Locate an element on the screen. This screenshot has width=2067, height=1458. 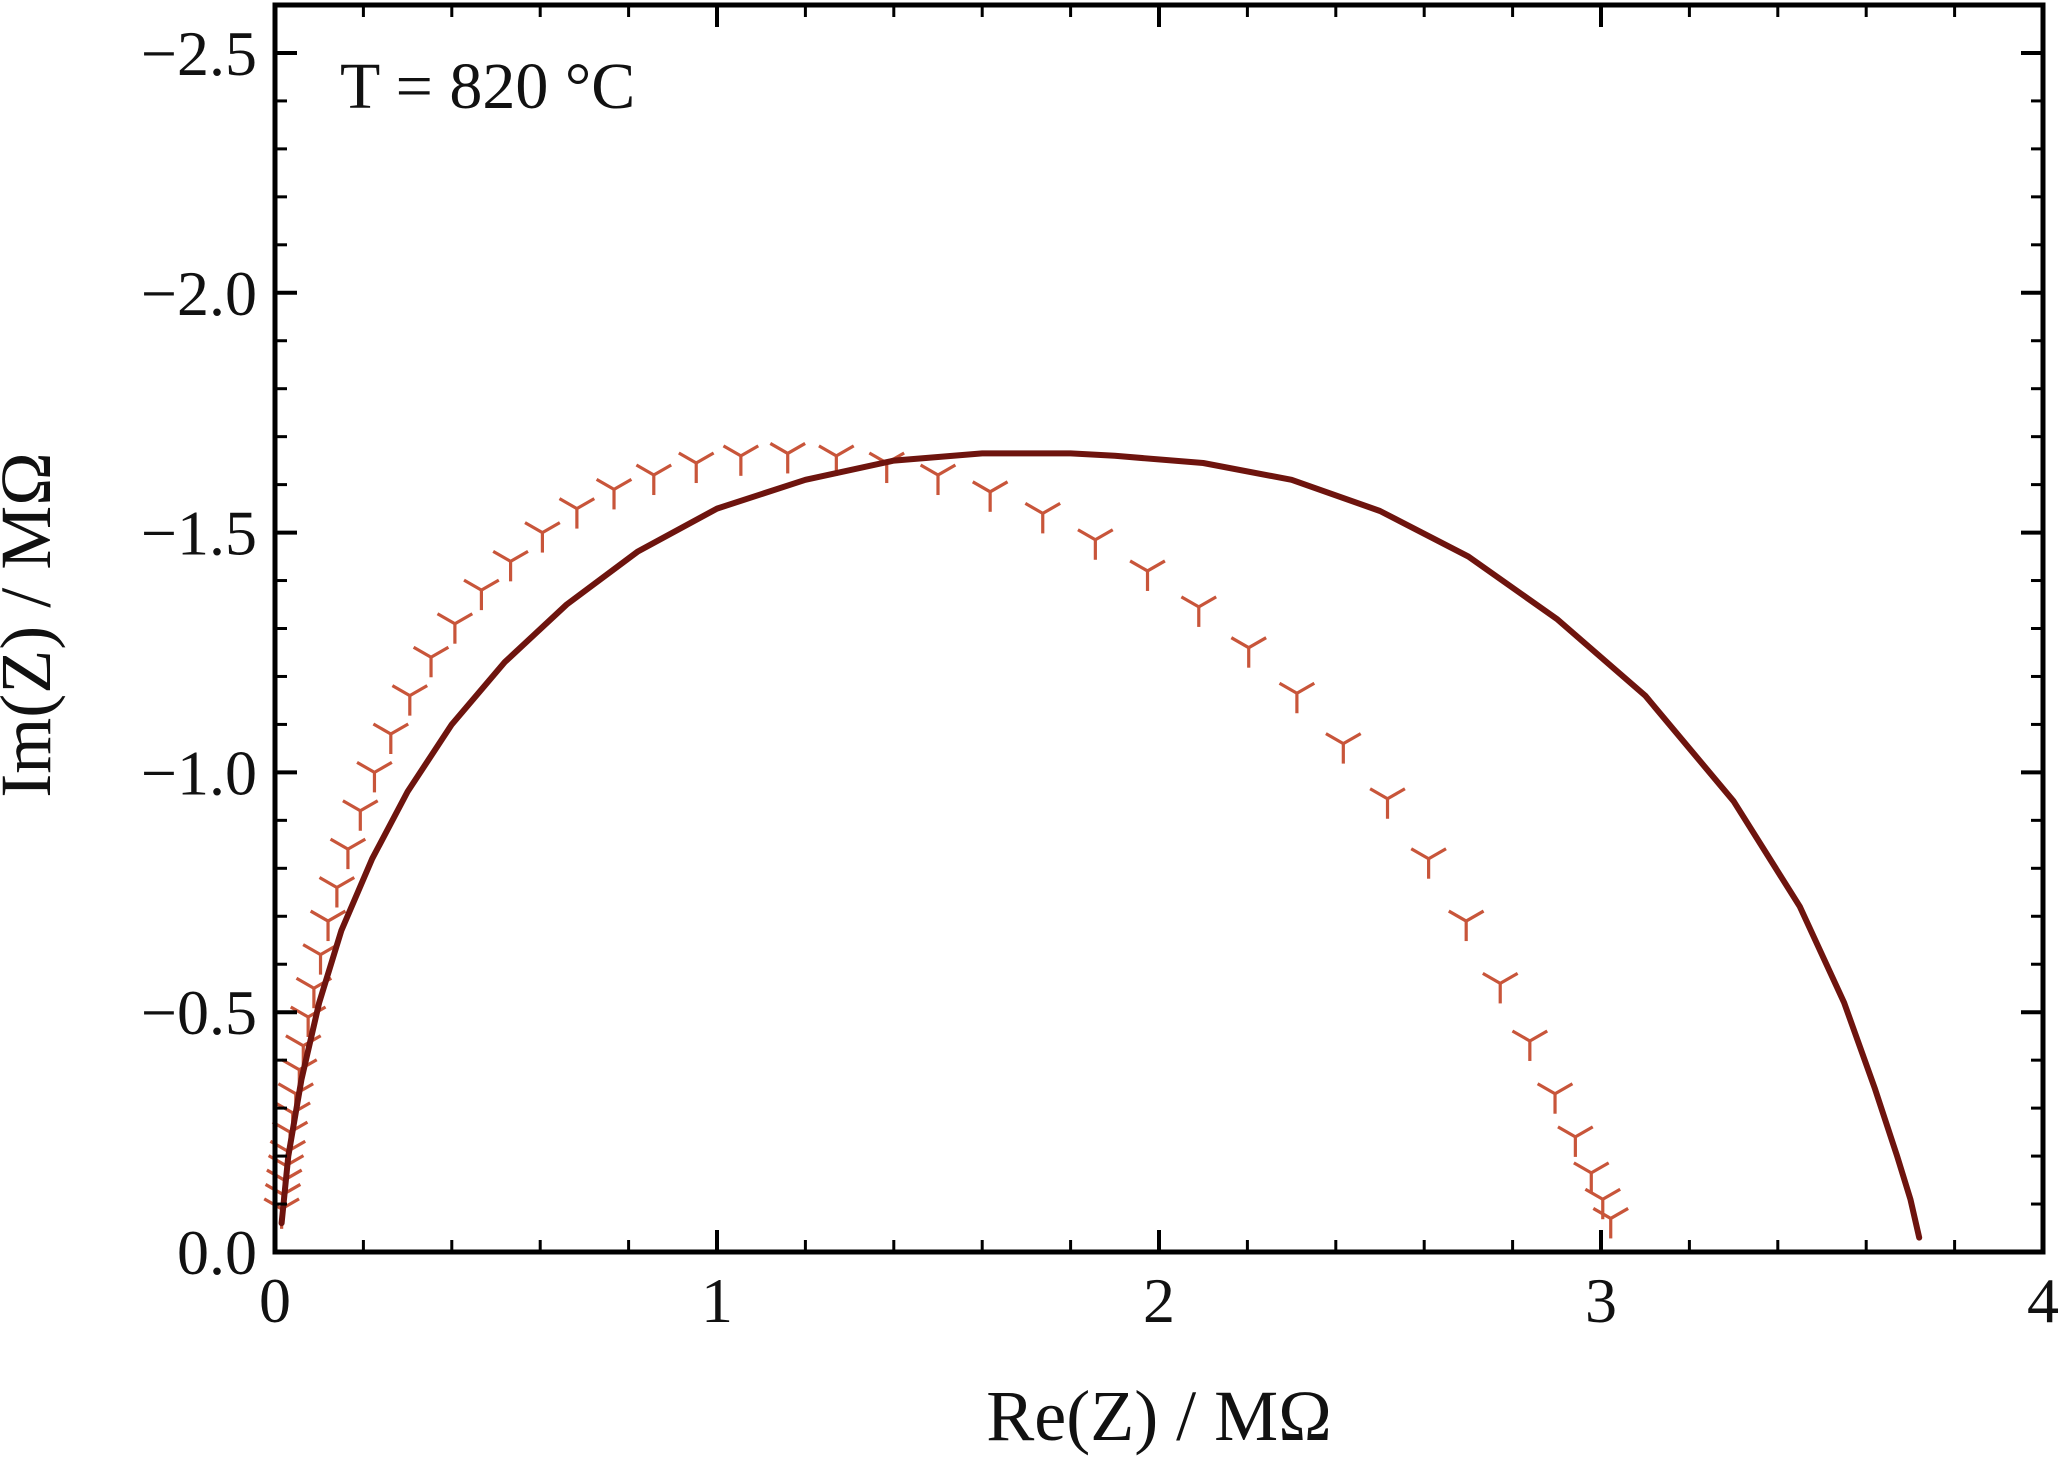
y-tick-label: −0.5 is located at coordinates (199, 1012).